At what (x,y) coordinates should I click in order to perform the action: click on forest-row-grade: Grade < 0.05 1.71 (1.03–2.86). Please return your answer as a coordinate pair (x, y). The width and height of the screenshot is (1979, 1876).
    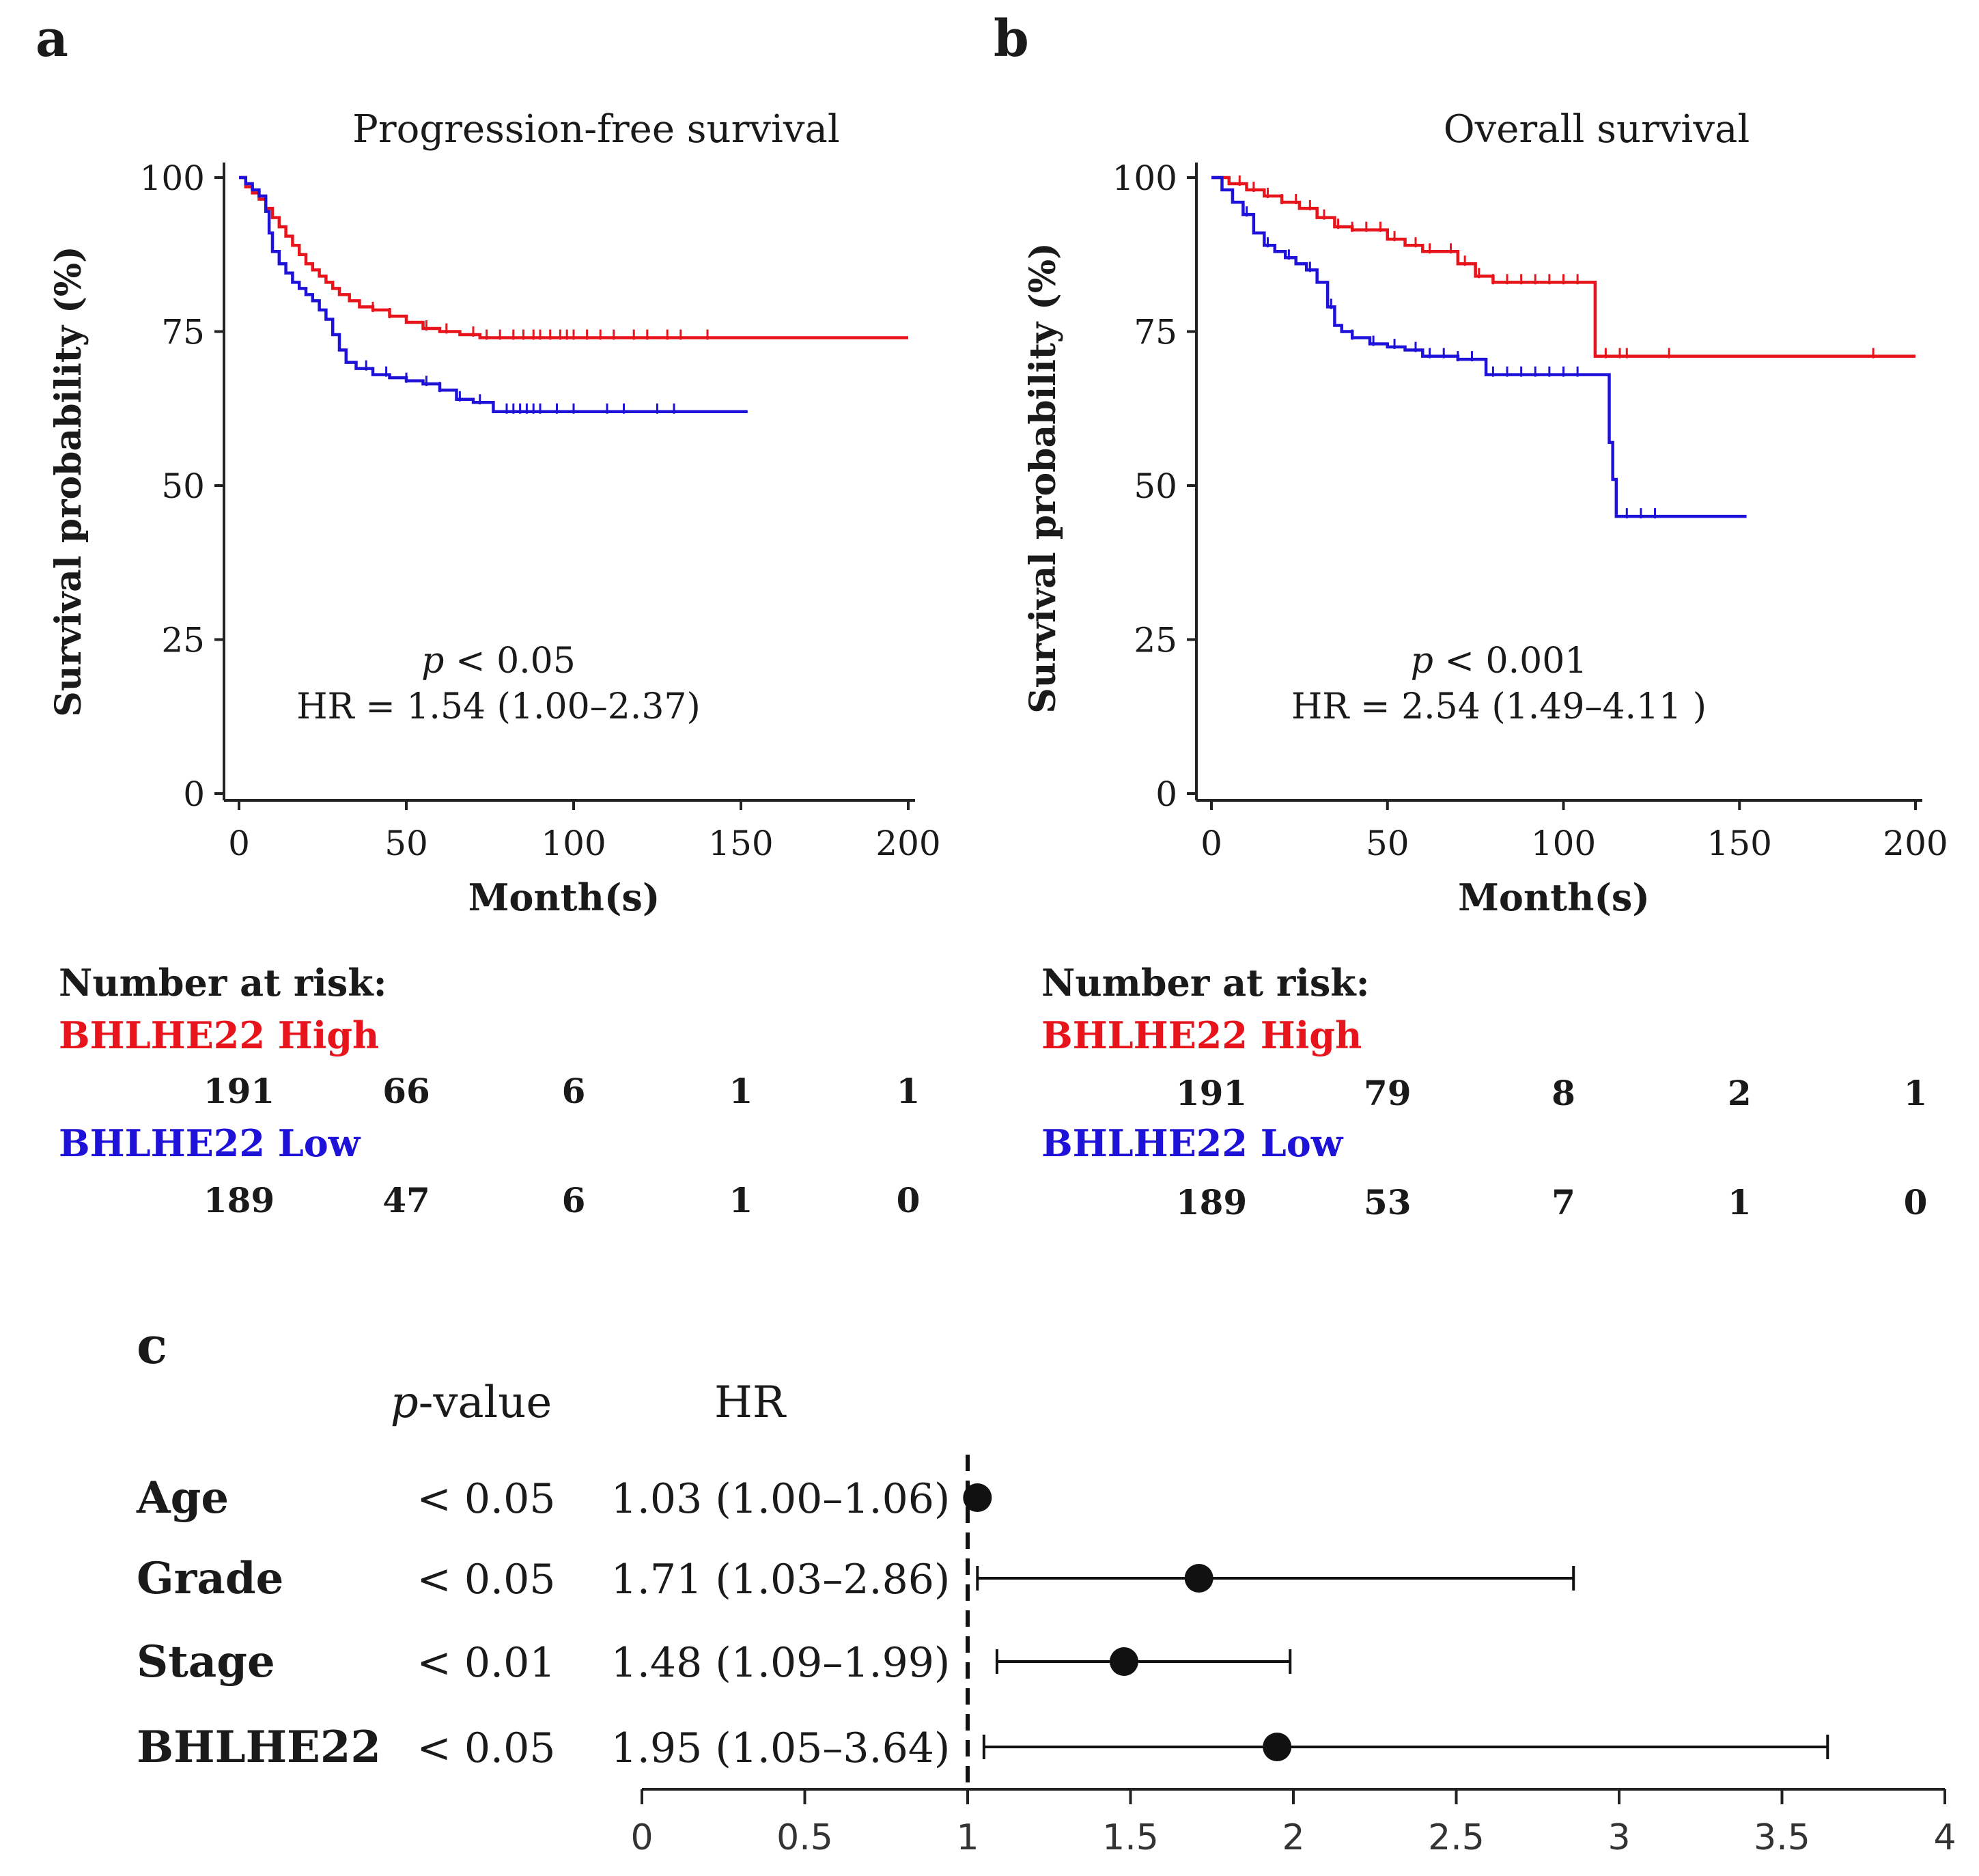
    Looking at the image, I should click on (856, 1579).